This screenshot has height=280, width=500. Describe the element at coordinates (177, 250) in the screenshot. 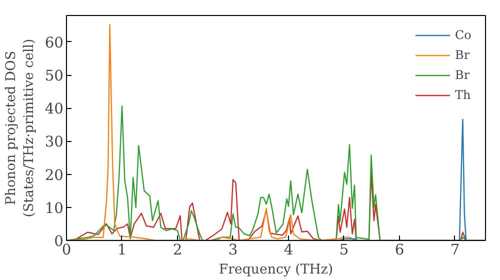

I see `x-tick-label: 2` at that location.